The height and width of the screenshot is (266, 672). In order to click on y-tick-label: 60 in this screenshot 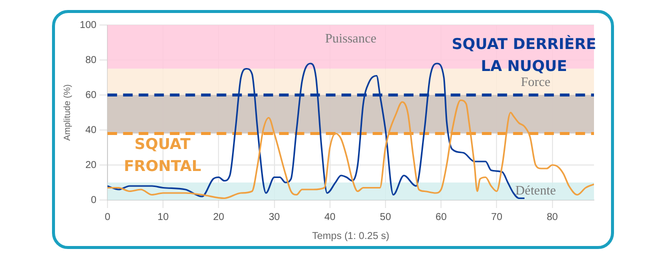, I will do `click(91, 95)`.